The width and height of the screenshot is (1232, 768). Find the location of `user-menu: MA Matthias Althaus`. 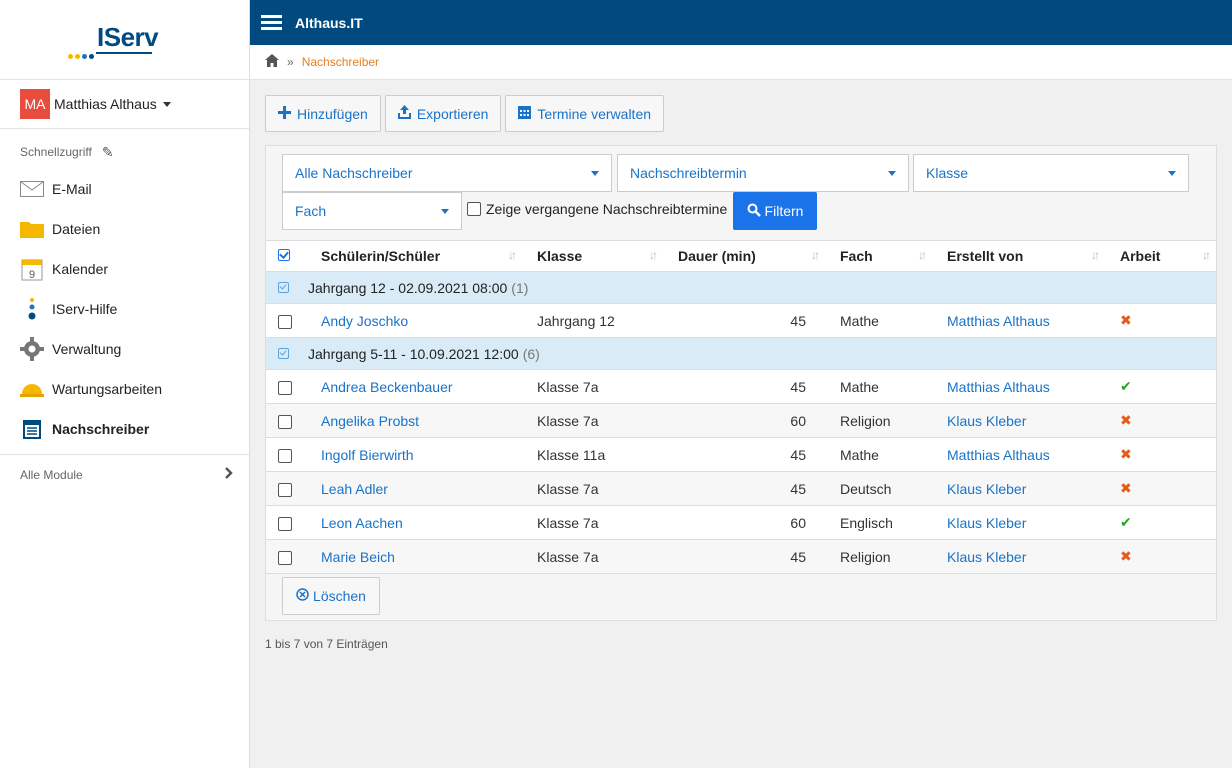

user-menu: MA Matthias Althaus is located at coordinates (124, 104).